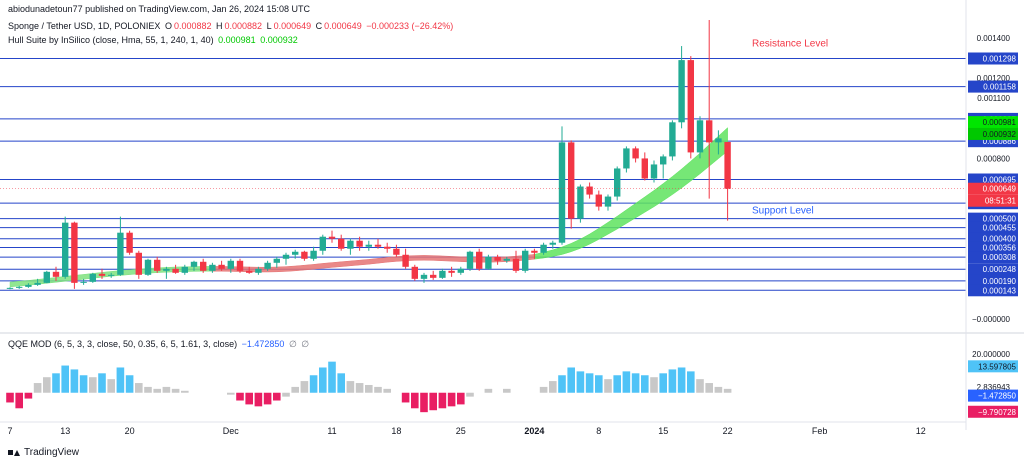  What do you see at coordinates (9, 431) in the screenshot?
I see `time-tick-label: 7` at bounding box center [9, 431].